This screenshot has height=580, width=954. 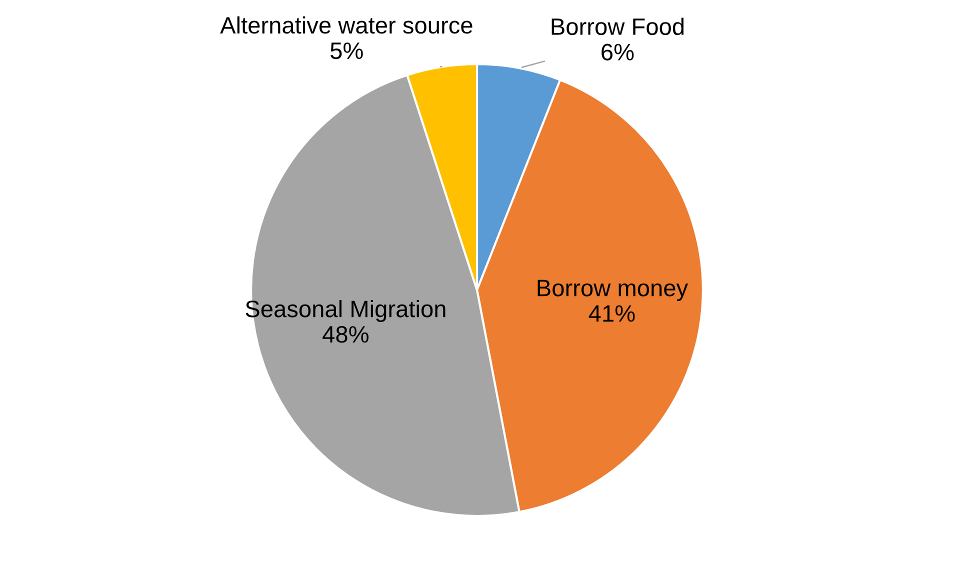 What do you see at coordinates (611, 313) in the screenshot?
I see `data-label: 41%` at bounding box center [611, 313].